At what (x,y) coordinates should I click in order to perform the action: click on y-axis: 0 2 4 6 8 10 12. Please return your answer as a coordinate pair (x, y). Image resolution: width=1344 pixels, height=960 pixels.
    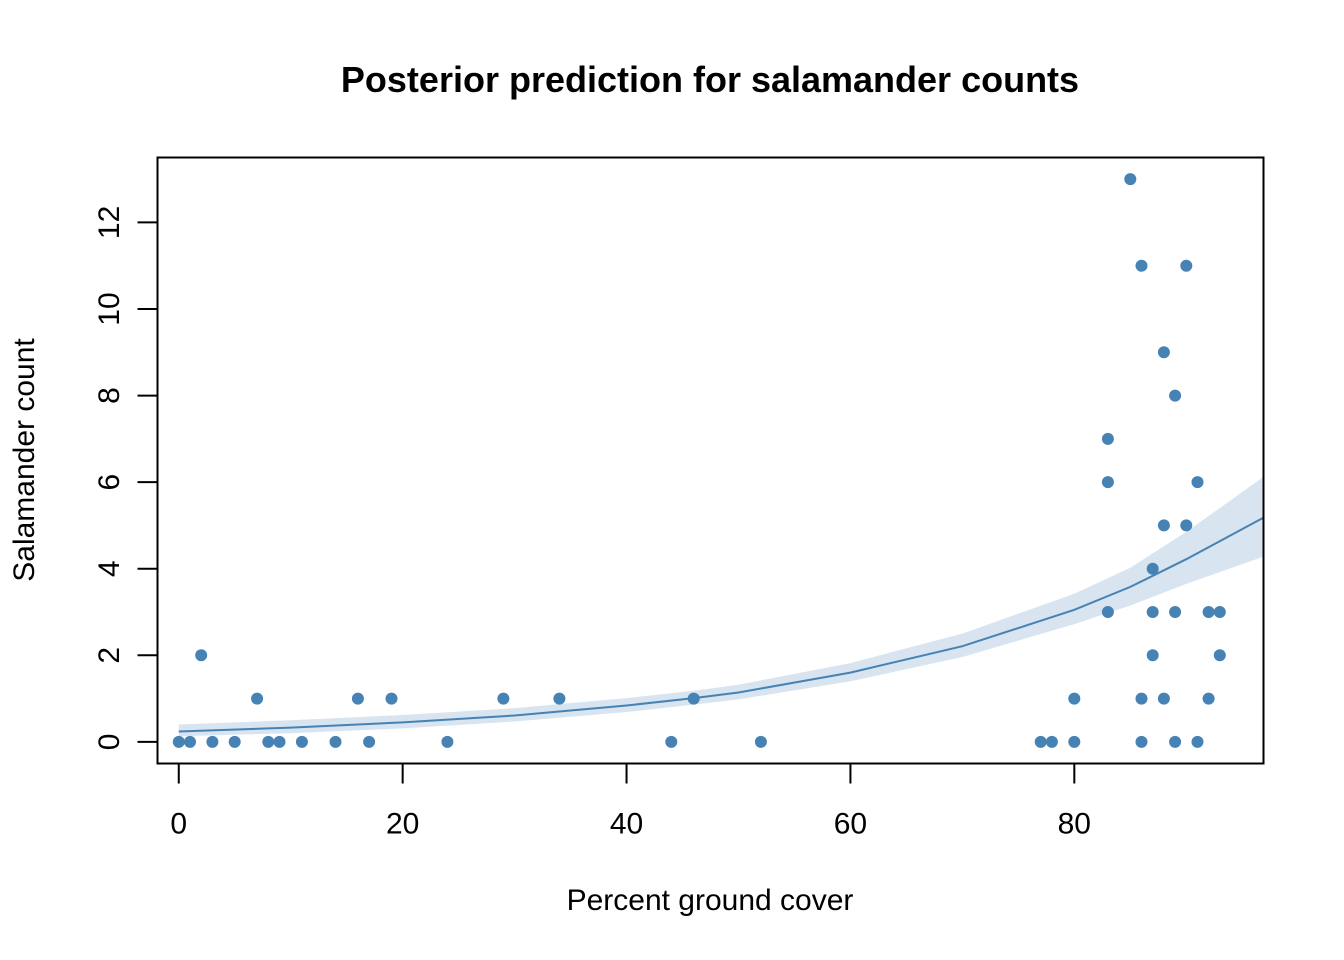
    Looking at the image, I should click on (126, 478).